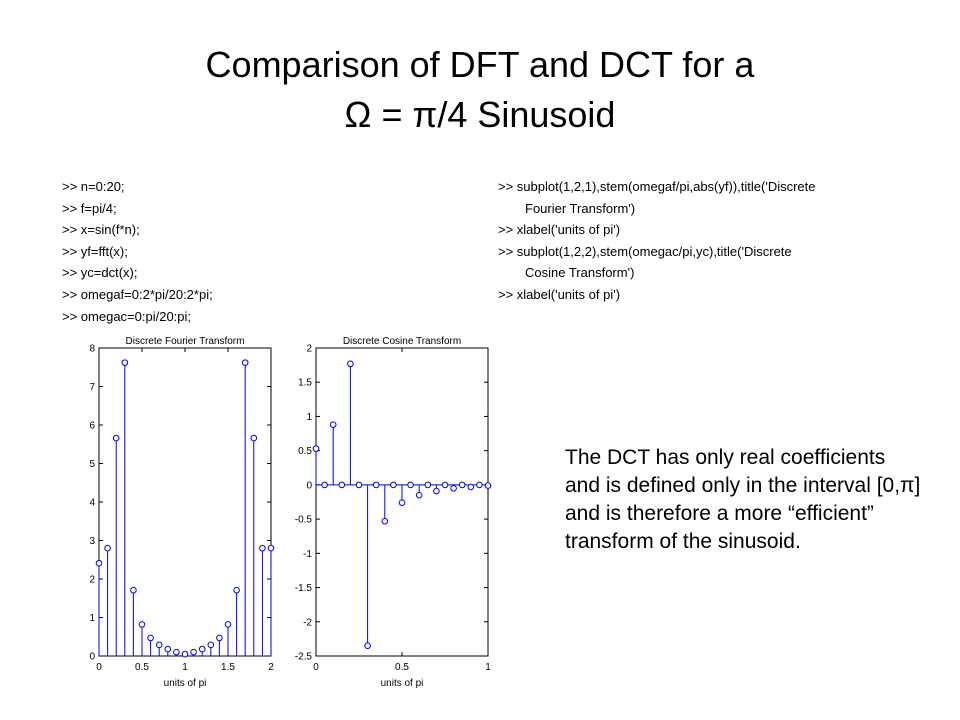  I want to click on y-tick-label: 6, so click(92, 426).